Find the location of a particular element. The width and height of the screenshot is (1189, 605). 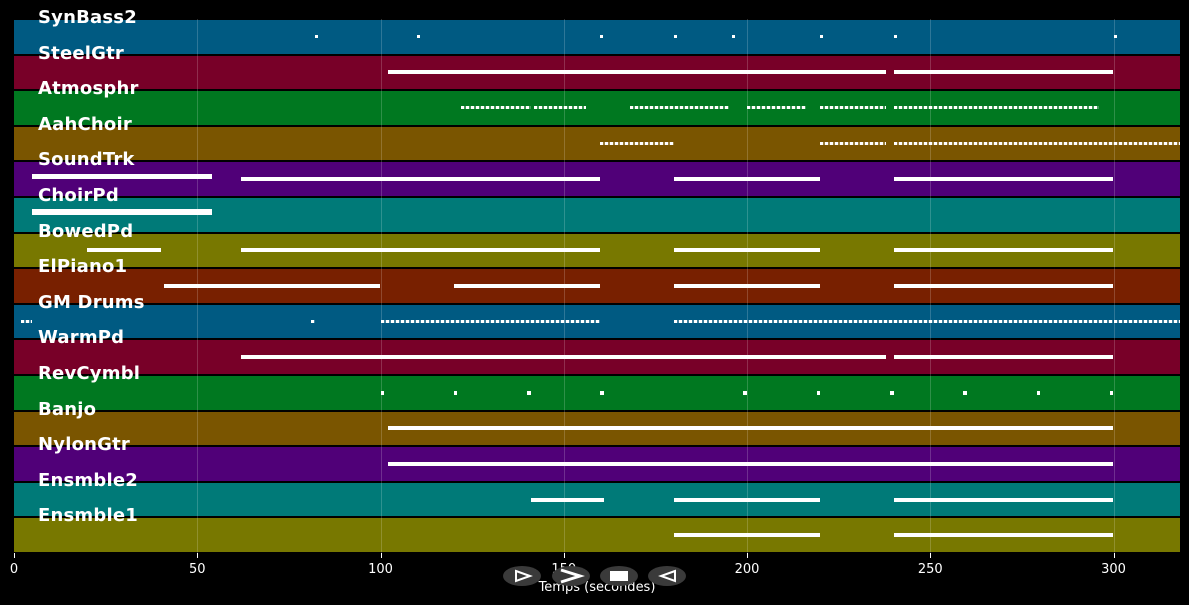

play-outline-icon is located at coordinates (524, 576).